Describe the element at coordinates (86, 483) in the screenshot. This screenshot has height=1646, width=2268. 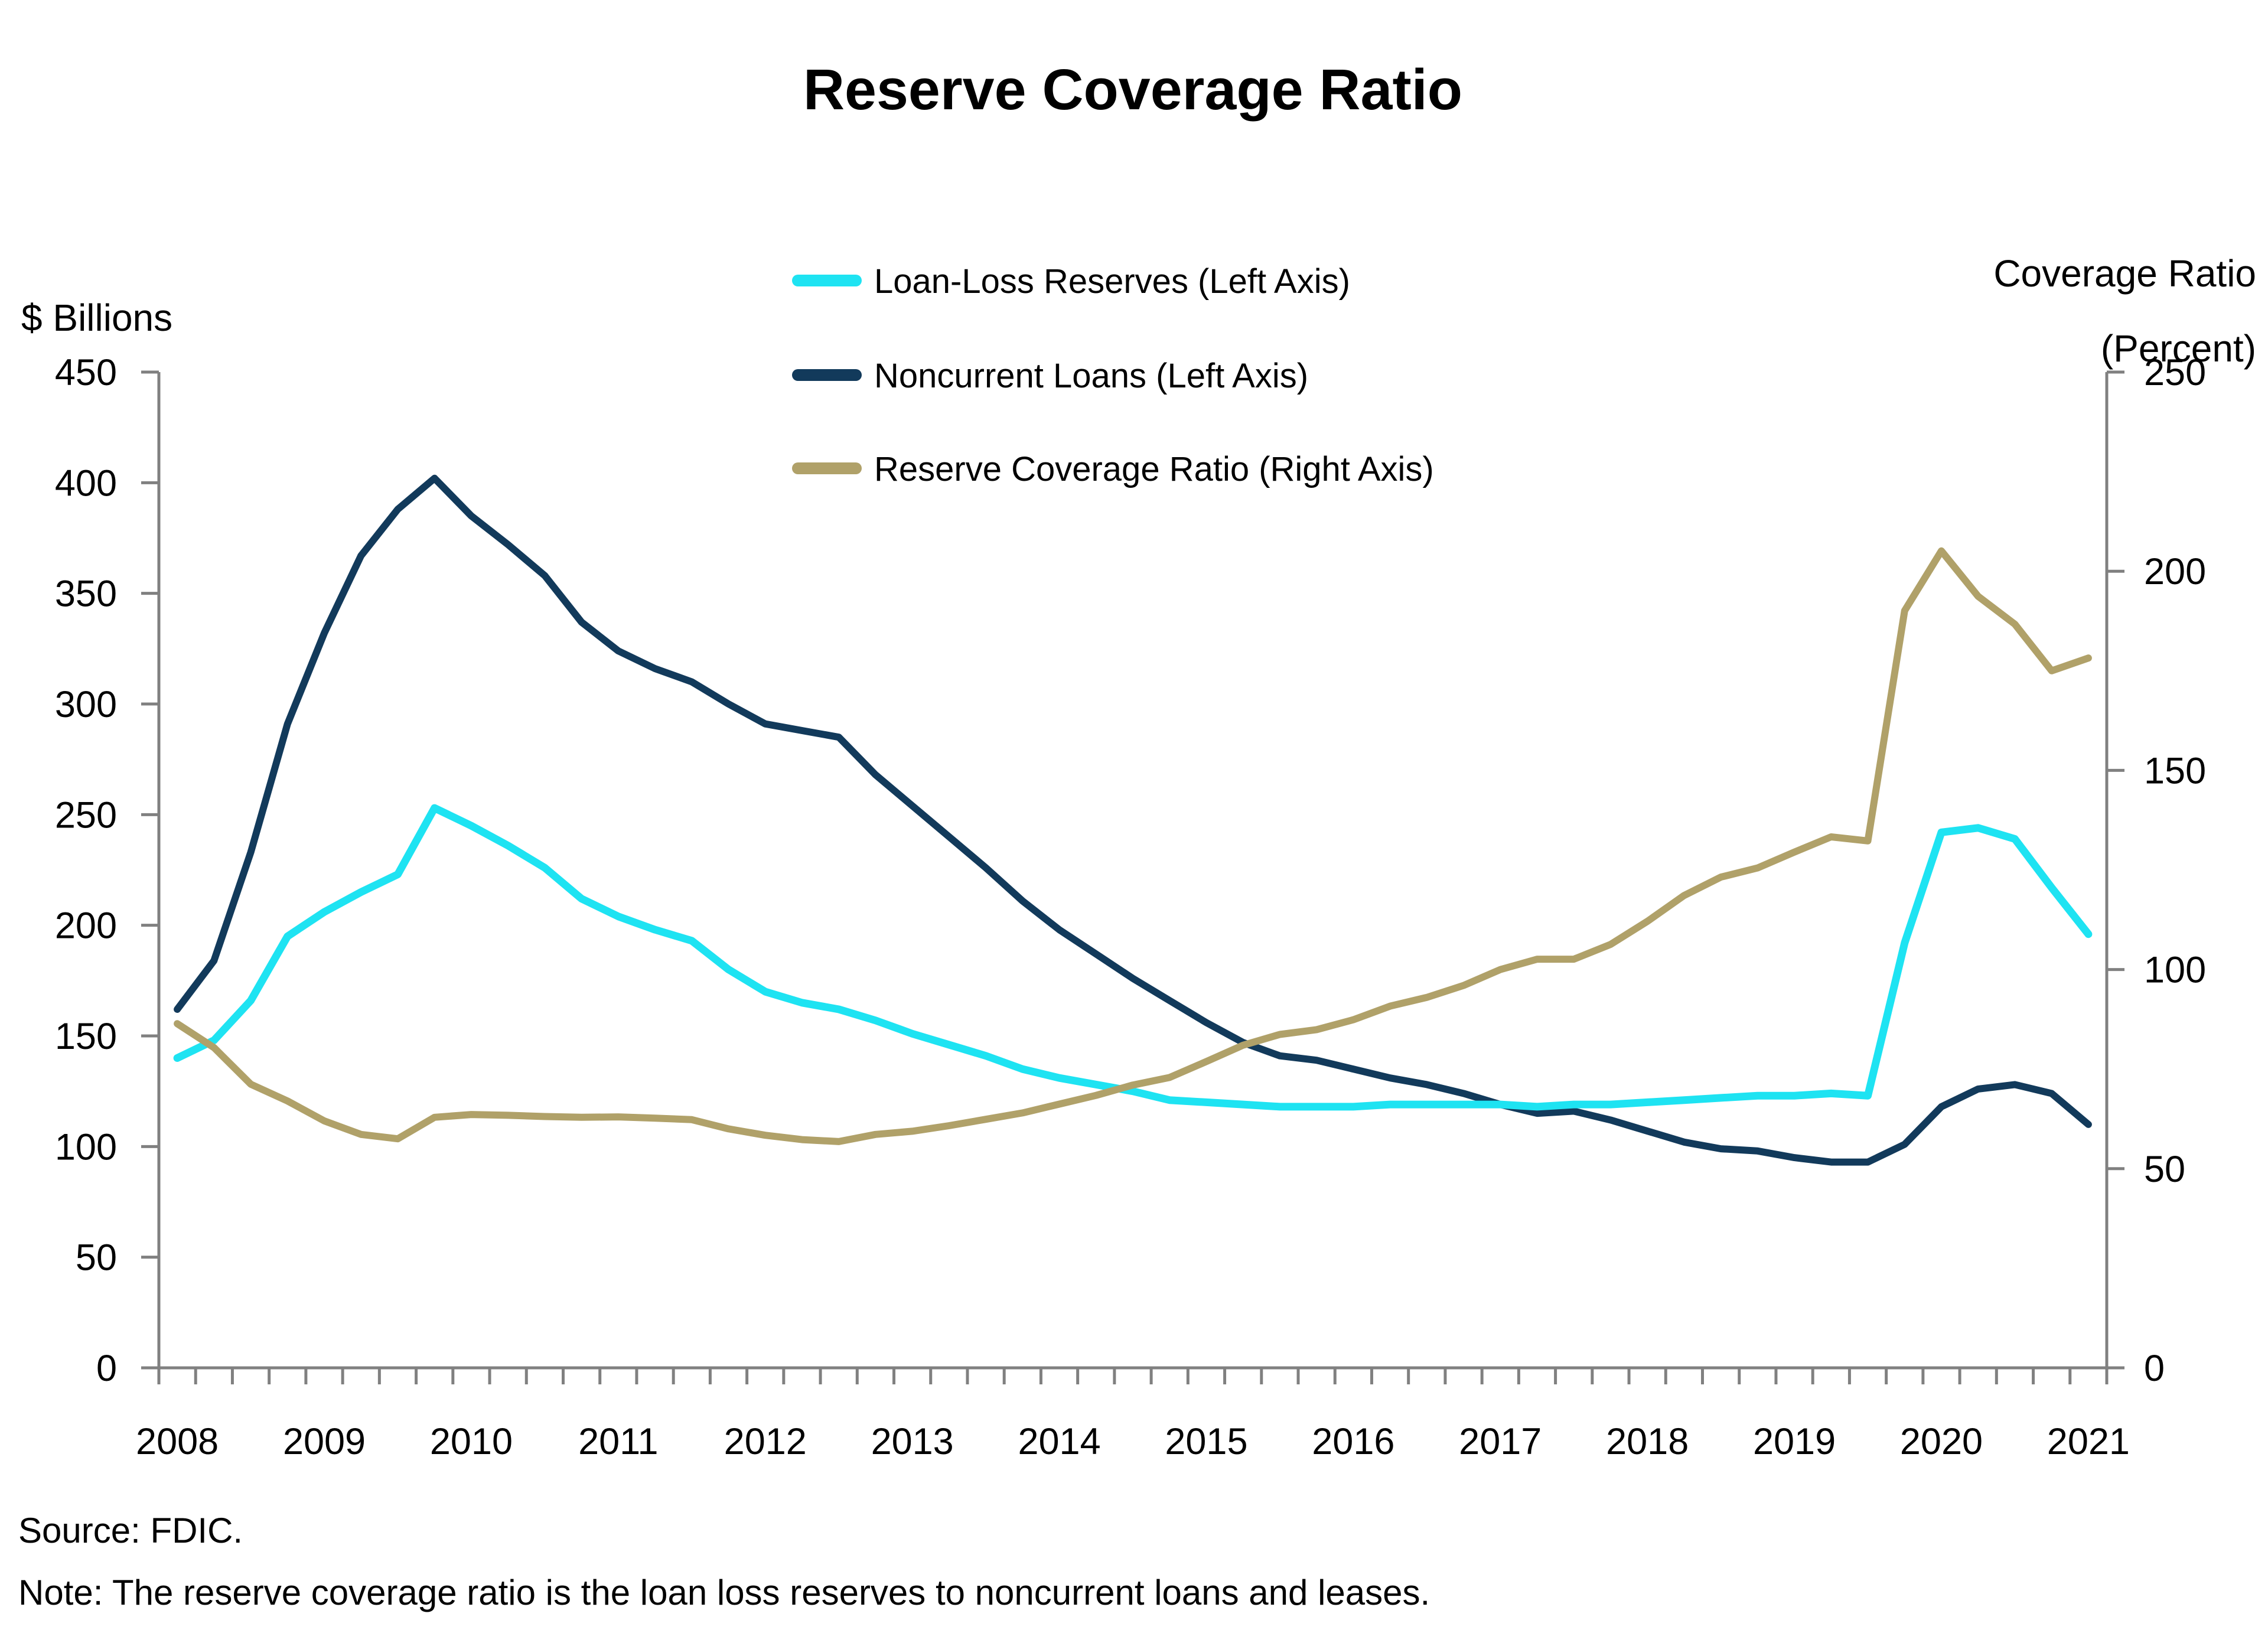
I see `left-axis-tick-label: 400` at that location.